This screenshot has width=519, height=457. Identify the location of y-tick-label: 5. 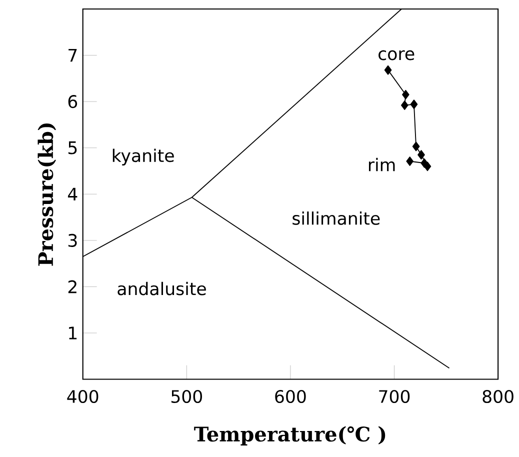
(72, 147).